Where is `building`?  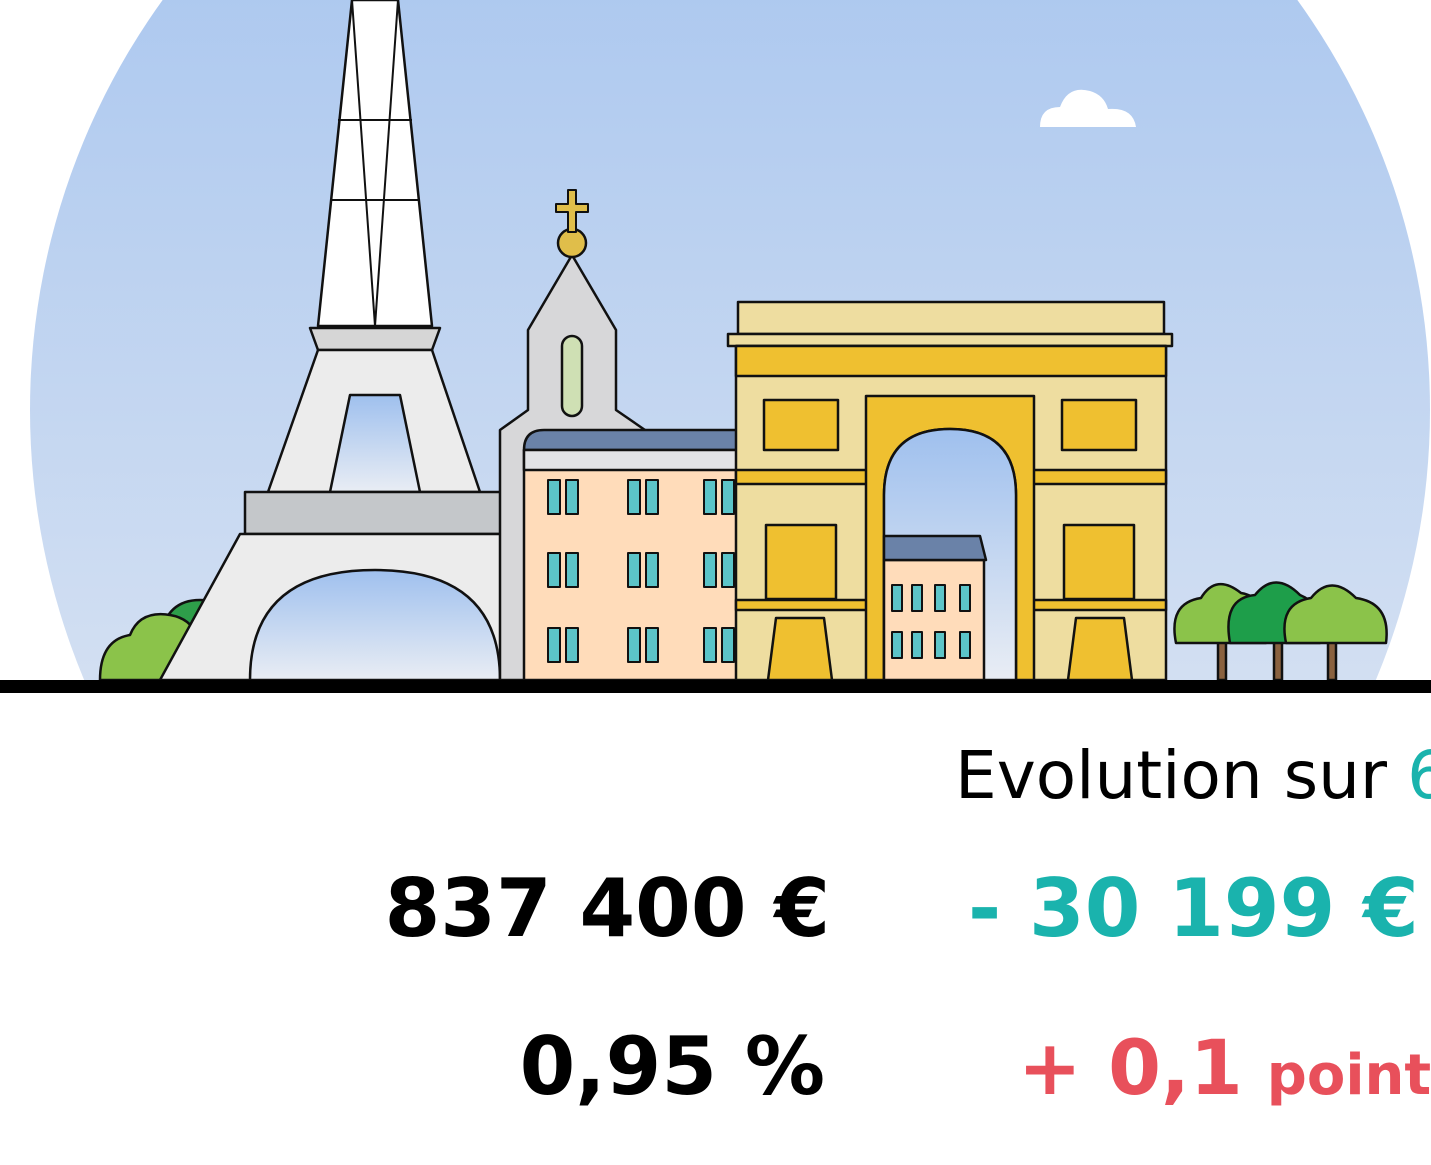 building is located at coordinates (634, 555).